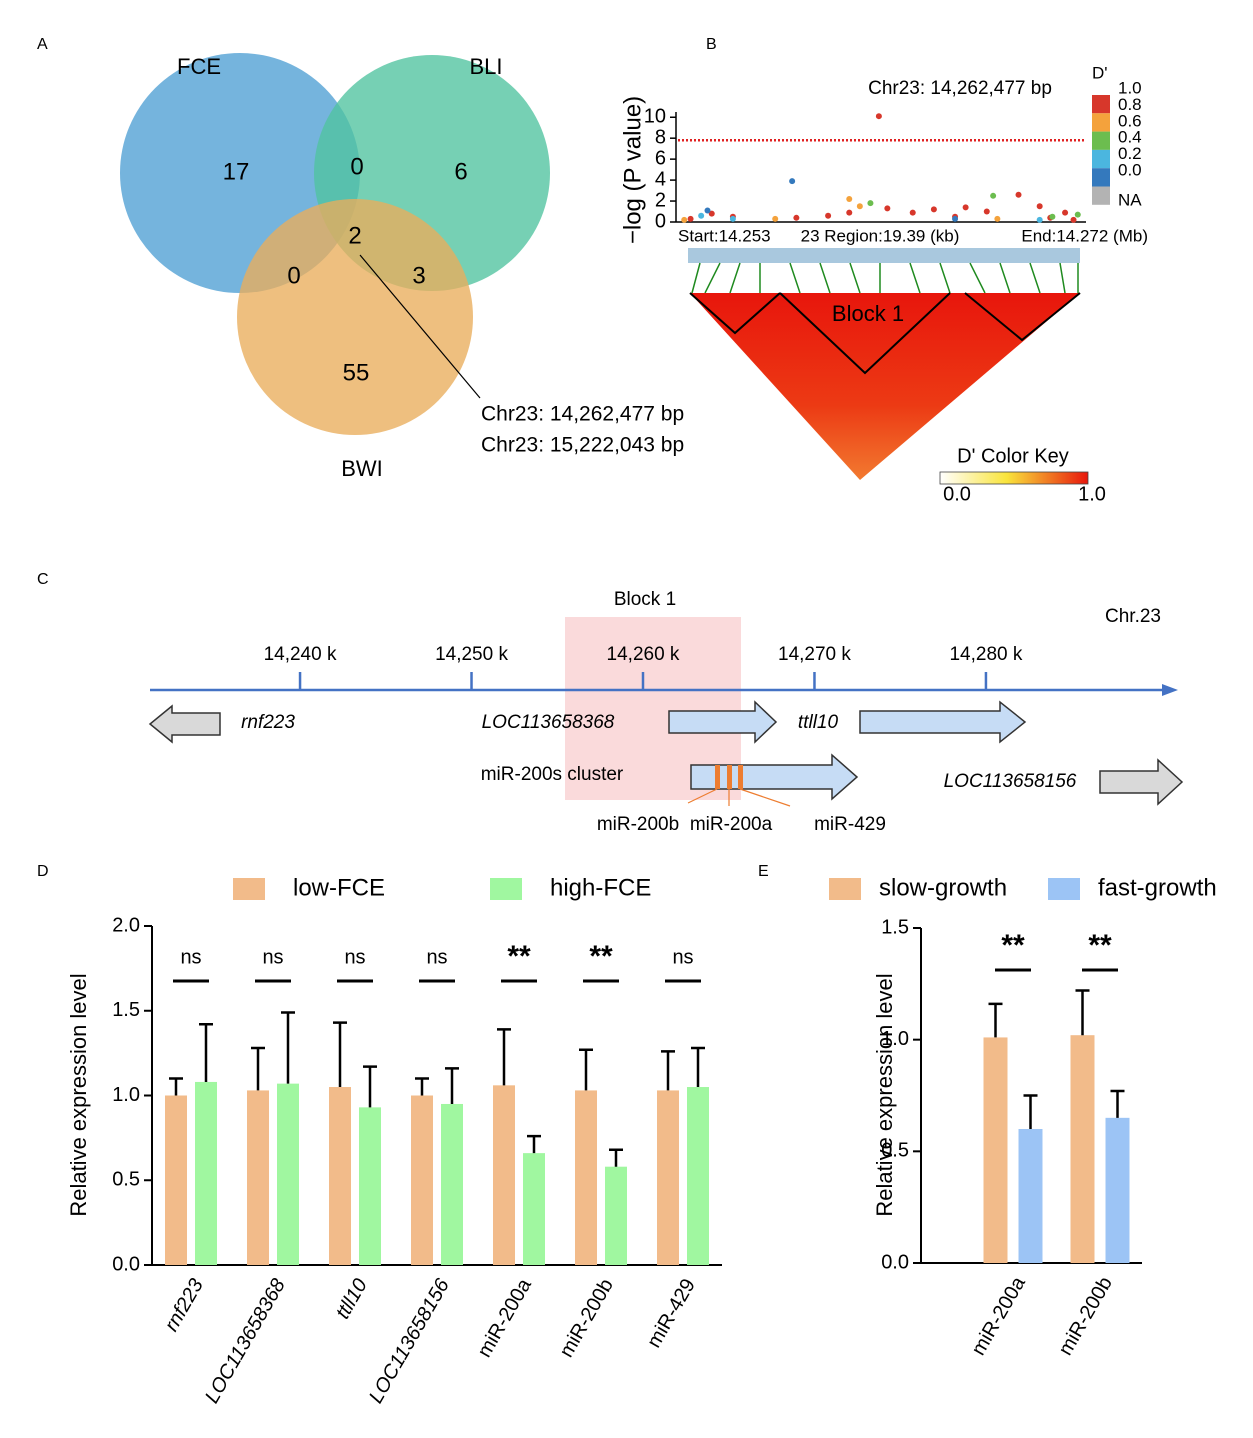  I want to click on axis-tick-label: 14,270 k, so click(814, 654).